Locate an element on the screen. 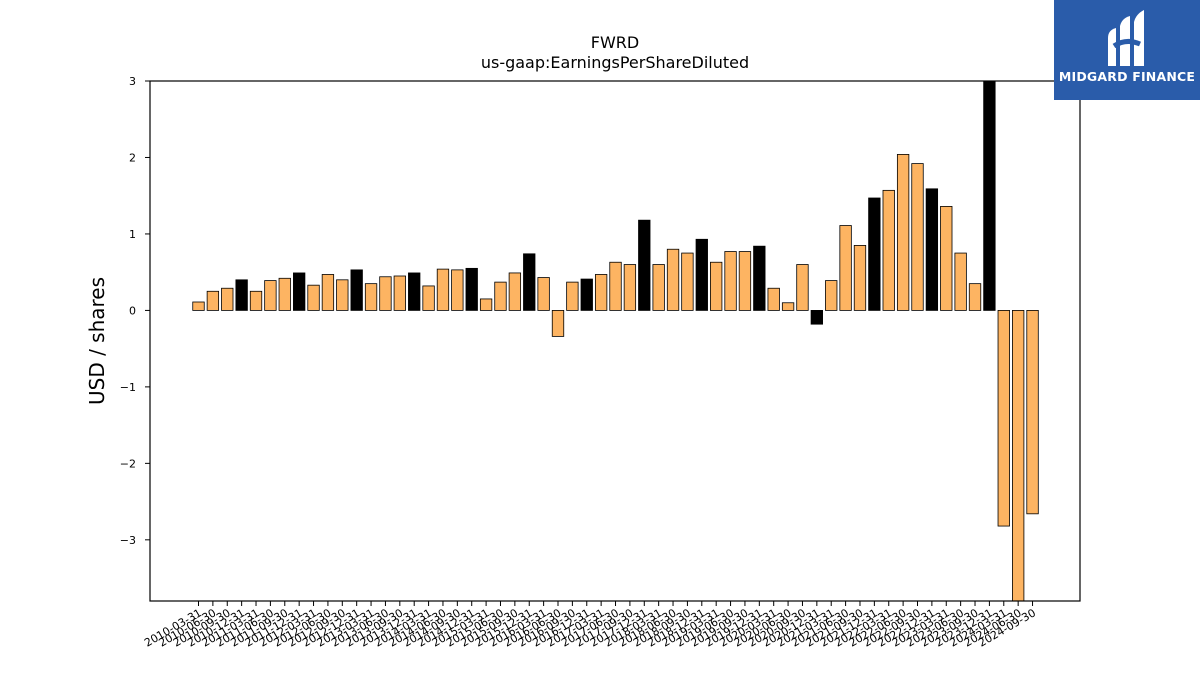 This screenshot has width=1200, height=675. brand-name: MIDGARD FINANCE is located at coordinates (1127, 76).